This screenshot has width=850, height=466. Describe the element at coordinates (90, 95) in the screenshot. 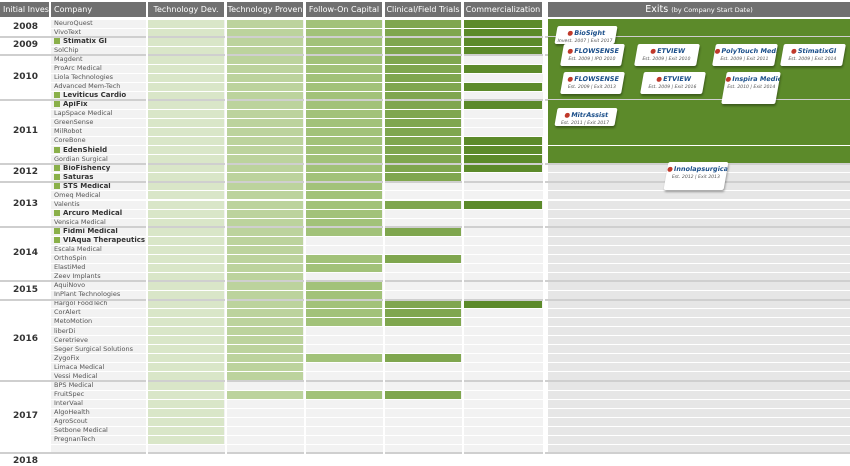

I see `company-name: Leviticus Cardio` at that location.